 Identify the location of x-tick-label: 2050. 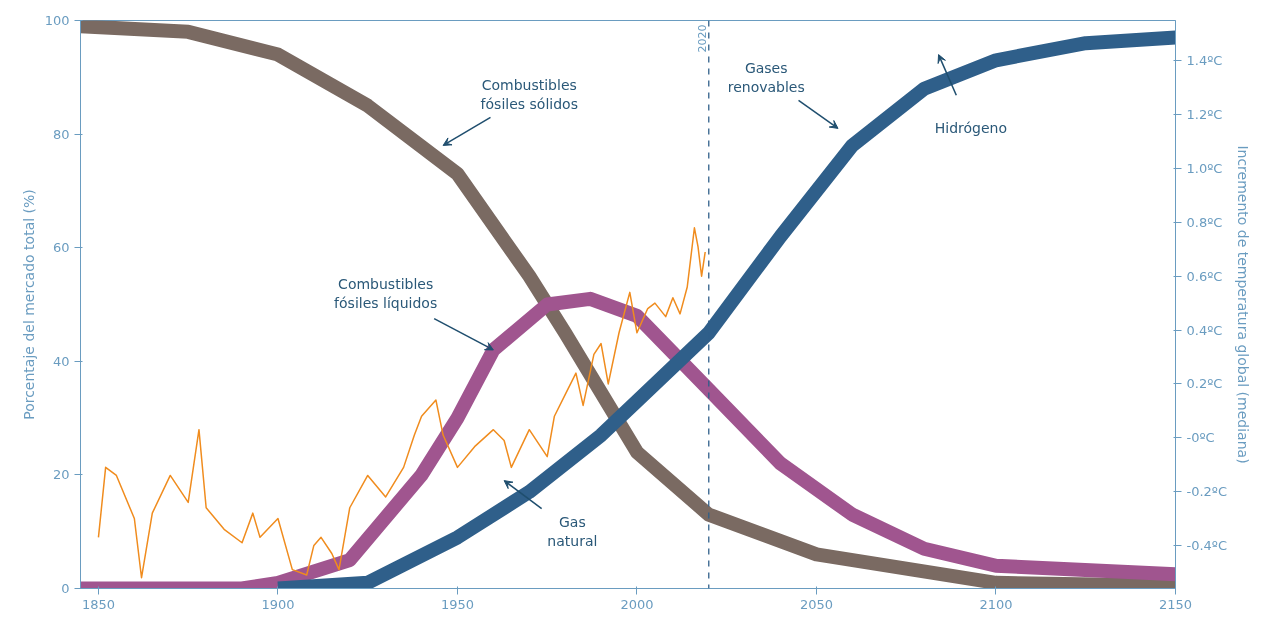
(816, 604).